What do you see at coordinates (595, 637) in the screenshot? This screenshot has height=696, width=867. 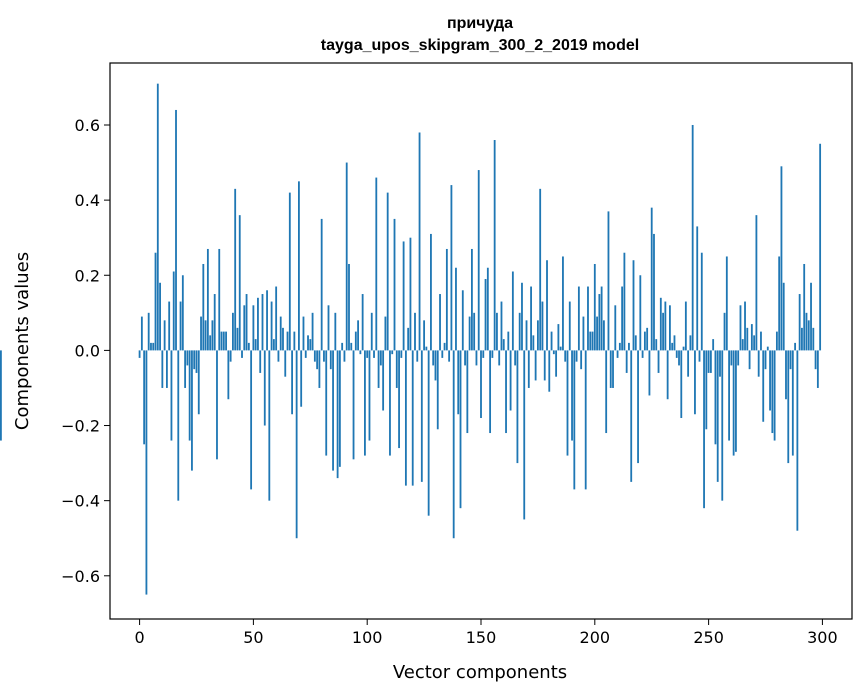 I see `x-tick-label-200: 200` at bounding box center [595, 637].